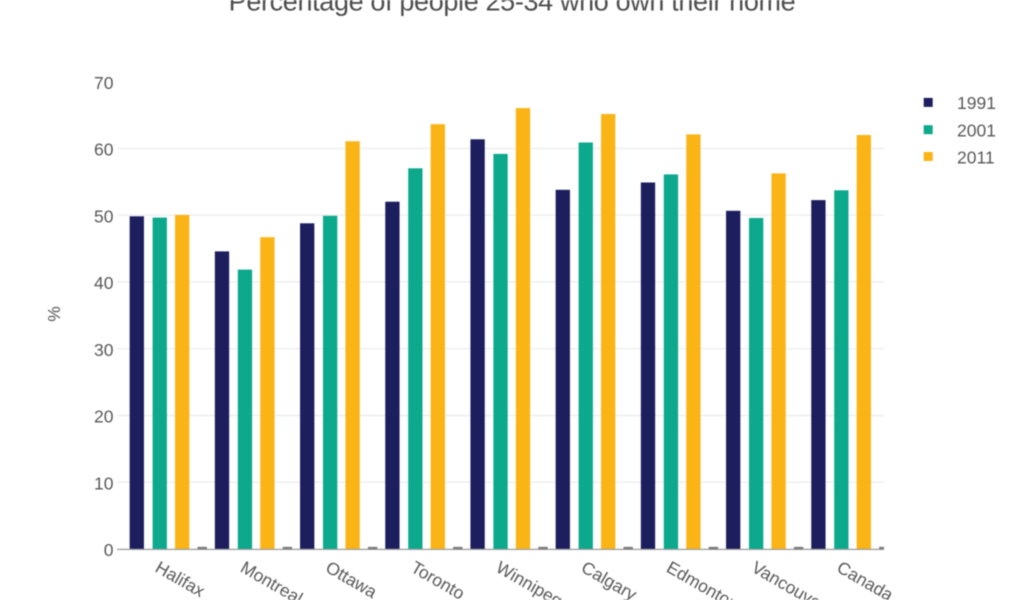 Image resolution: width=1024 pixels, height=600 pixels. What do you see at coordinates (109, 550) in the screenshot?
I see `svg-text: 0` at bounding box center [109, 550].